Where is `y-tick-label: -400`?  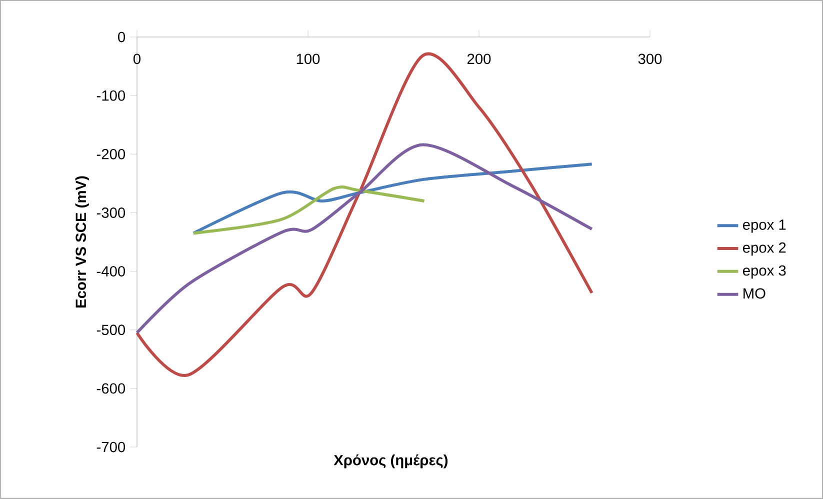 y-tick-label: -400 is located at coordinates (111, 271).